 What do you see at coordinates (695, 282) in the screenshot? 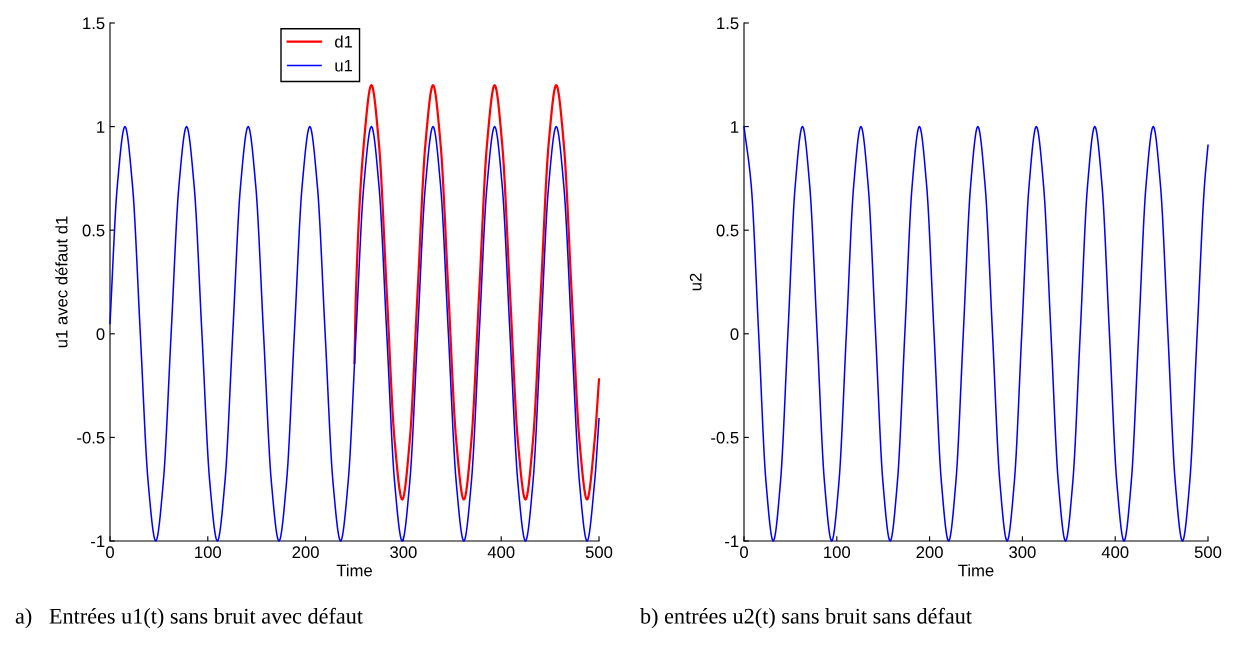
I see `y-axis-title: u2` at bounding box center [695, 282].